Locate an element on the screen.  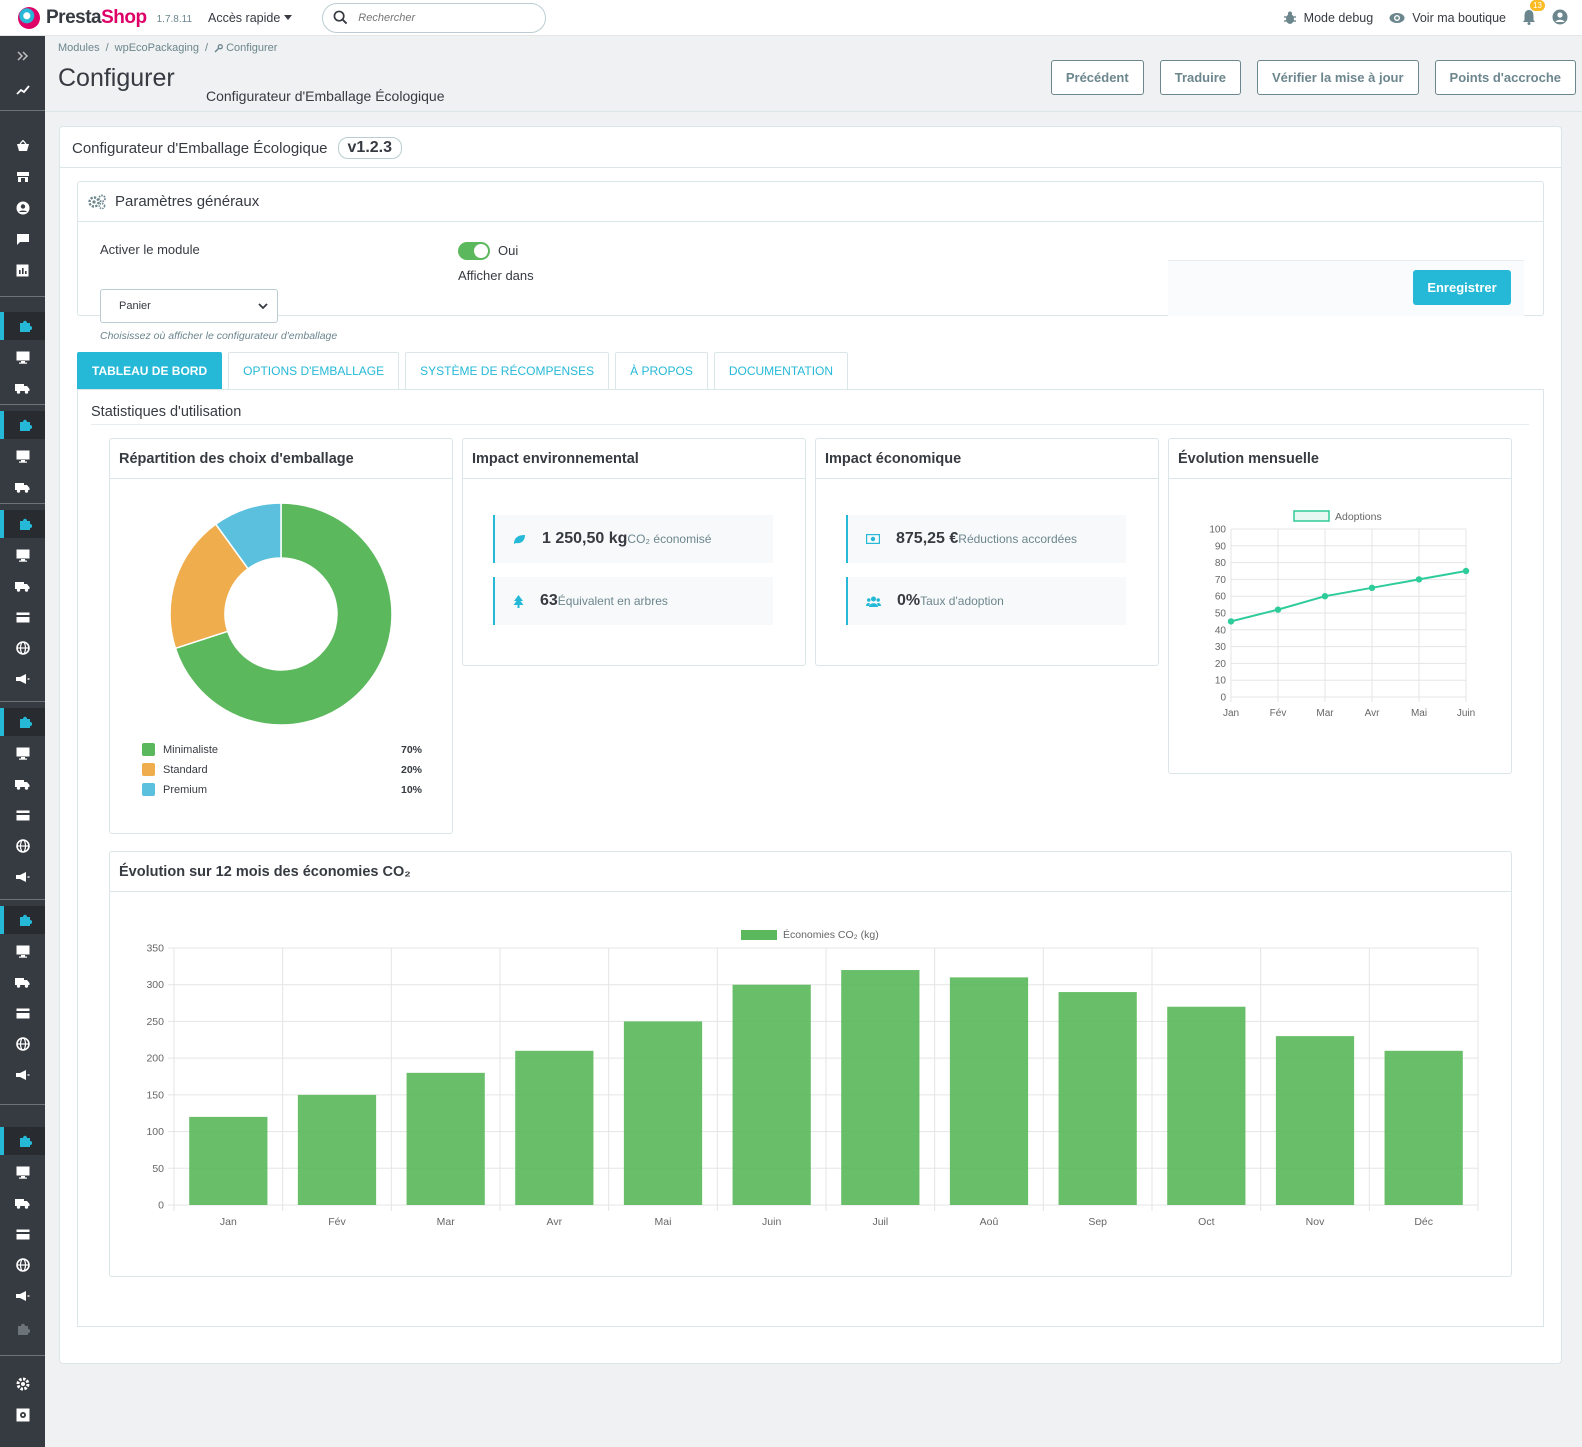
employee-avatar is located at coordinates (1560, 18).